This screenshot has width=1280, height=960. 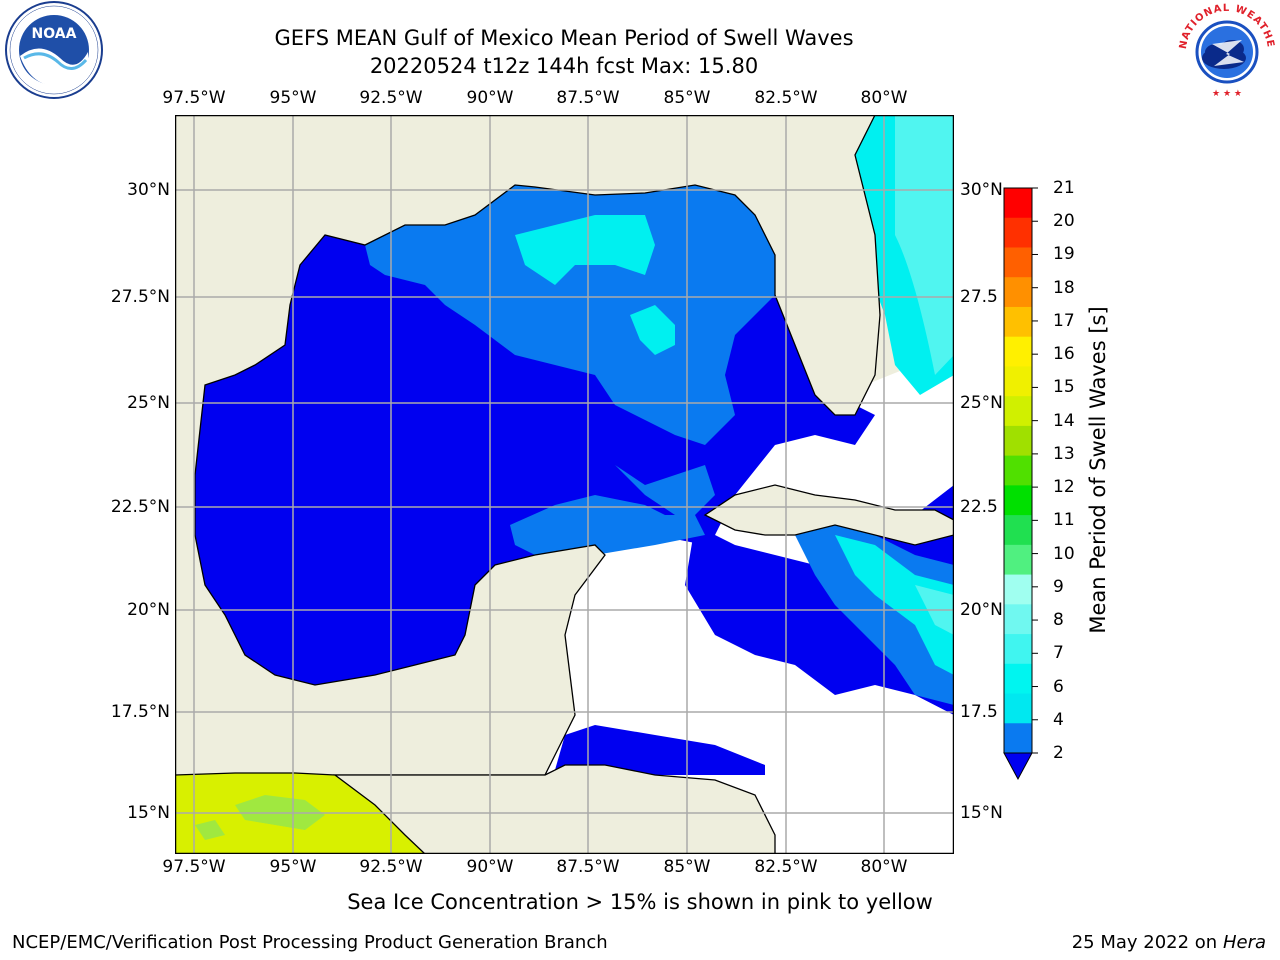 What do you see at coordinates (148, 813) in the screenshot?
I see `lat-label-left: 15°N` at bounding box center [148, 813].